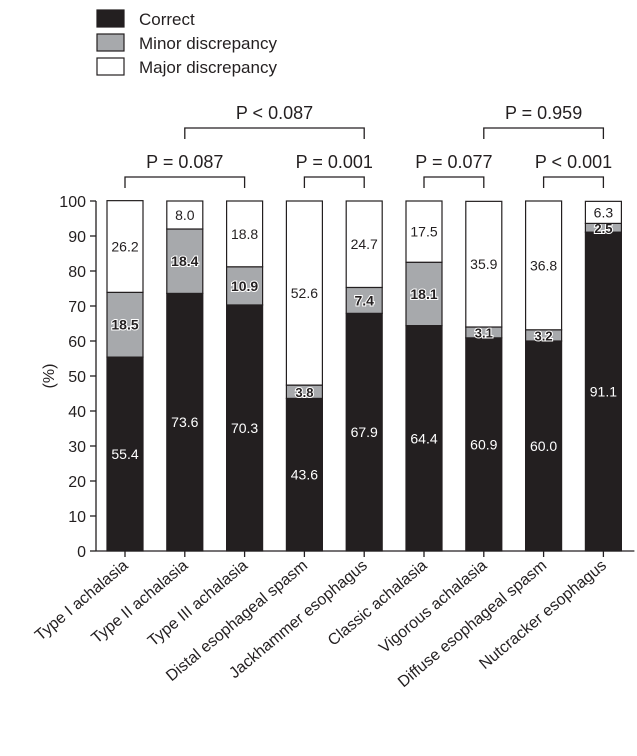 This screenshot has height=756, width=637. What do you see at coordinates (274, 113) in the screenshot?
I see `p-value-p-0-087: P < 0.087` at bounding box center [274, 113].